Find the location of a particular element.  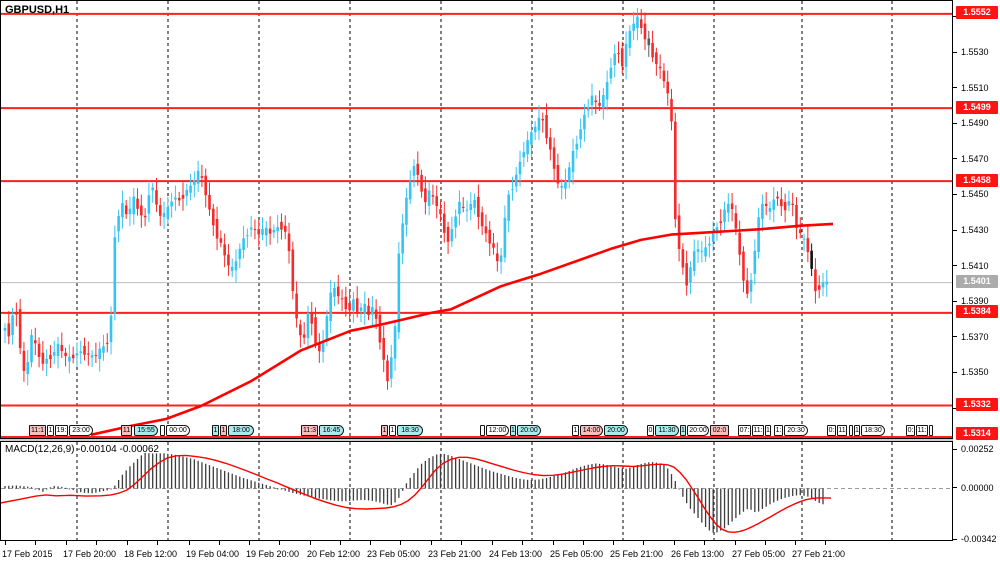

event-tag: 1: is located at coordinates (778, 430).